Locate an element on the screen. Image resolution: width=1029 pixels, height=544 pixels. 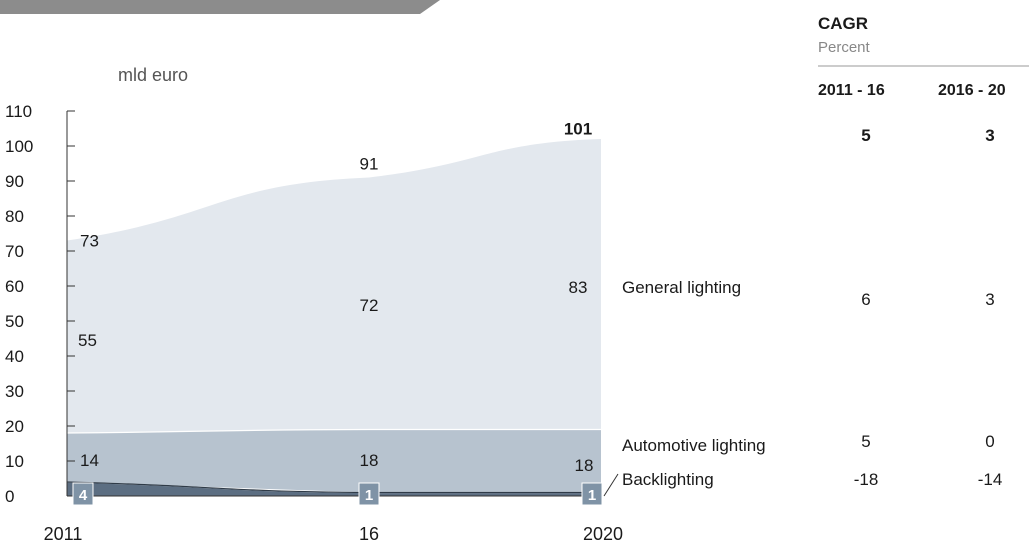
y-tick-label: 70 is located at coordinates (14, 251).